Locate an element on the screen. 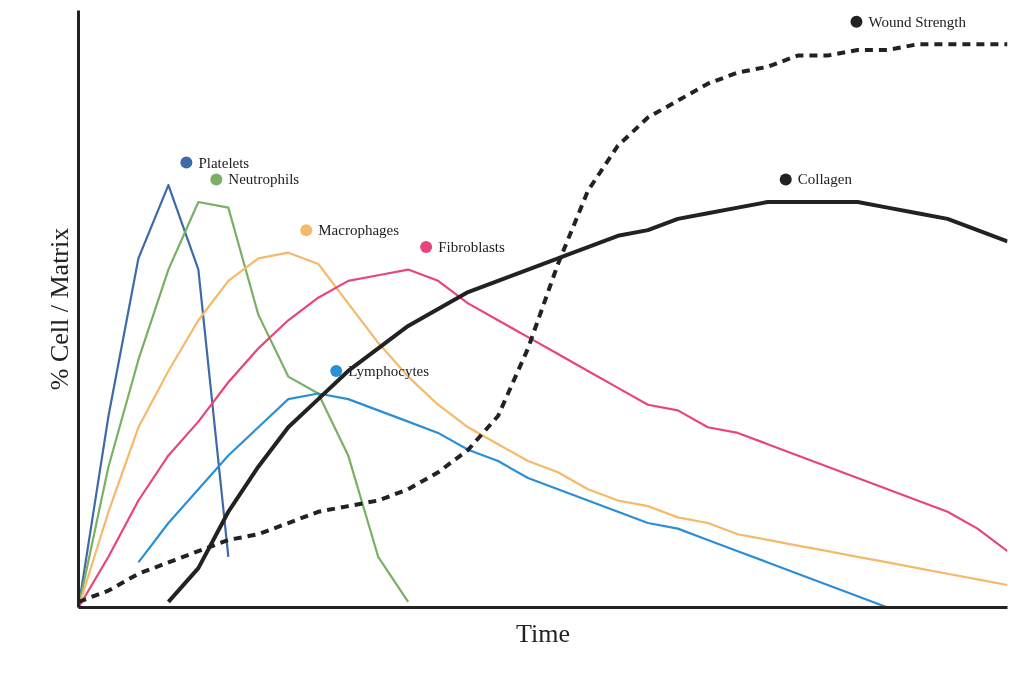 The image size is (1009, 675). legend-label: Fibroblasts is located at coordinates (471, 247).